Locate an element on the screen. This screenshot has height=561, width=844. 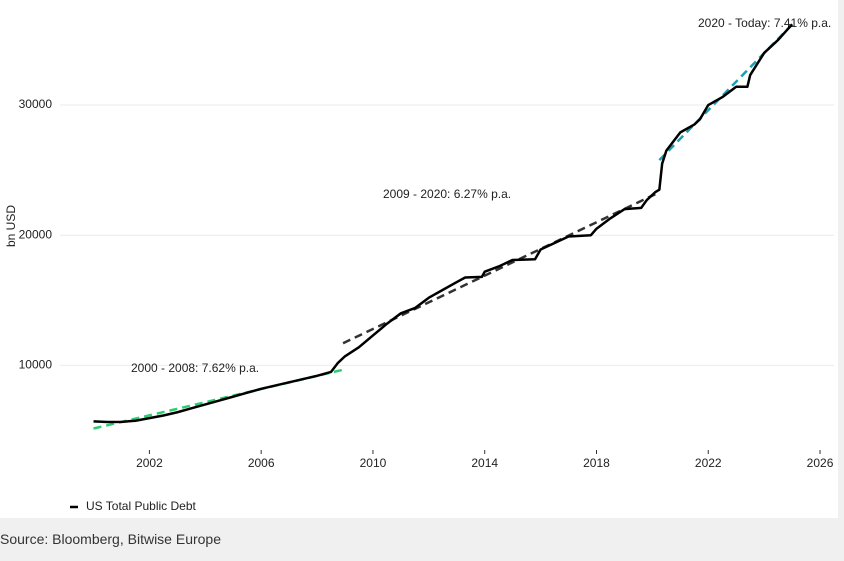
source: Source: Bloomberg, Bitwise Europe is located at coordinates (110, 539).